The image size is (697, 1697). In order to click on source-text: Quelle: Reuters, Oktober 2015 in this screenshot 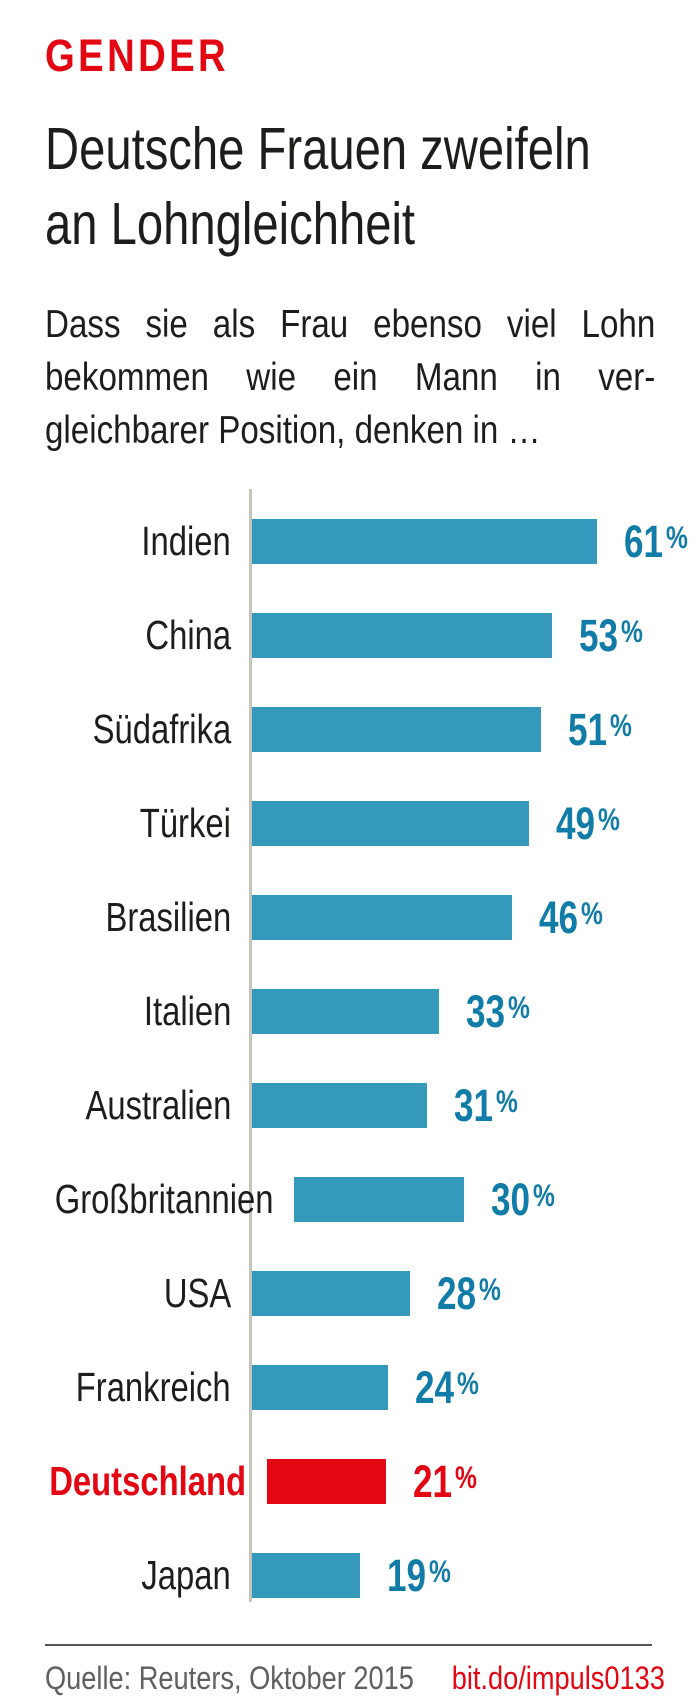, I will do `click(229, 1678)`.